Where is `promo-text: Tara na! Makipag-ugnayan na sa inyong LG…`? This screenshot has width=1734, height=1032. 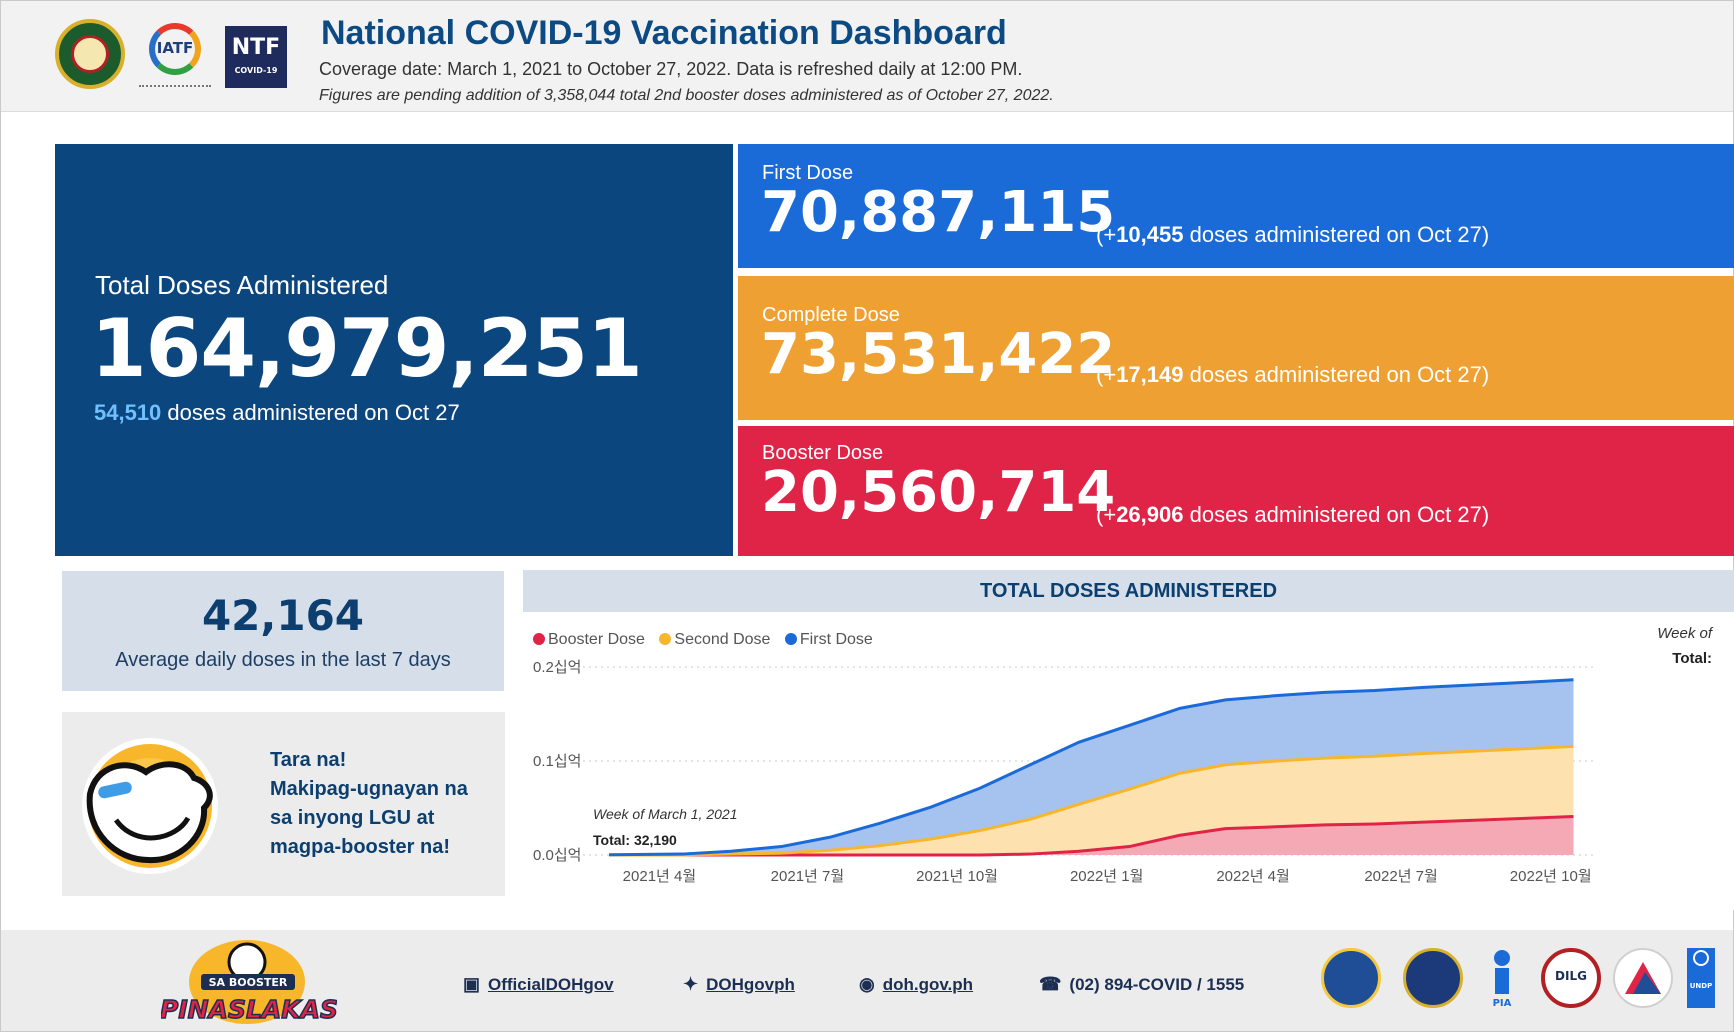
promo-text: Tara na! Makipag-ugnayan na sa inyong LG… is located at coordinates (385, 804).